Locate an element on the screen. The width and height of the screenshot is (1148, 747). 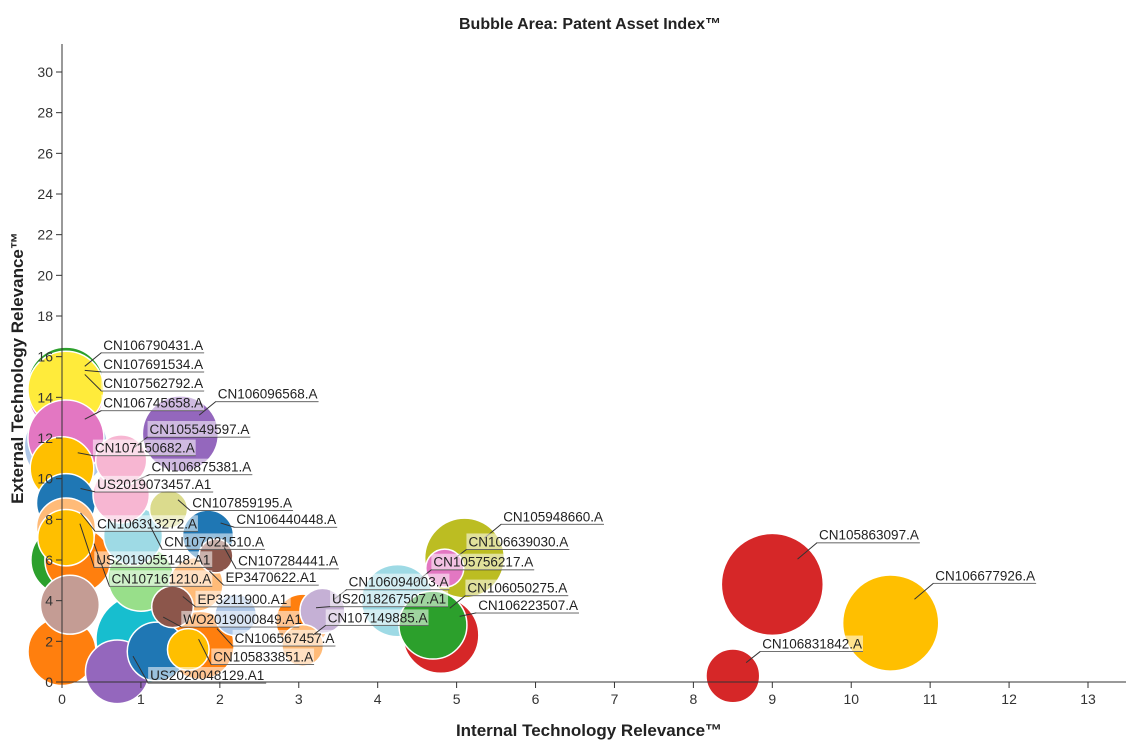
point-label: CN105756217.A is located at coordinates (483, 562).